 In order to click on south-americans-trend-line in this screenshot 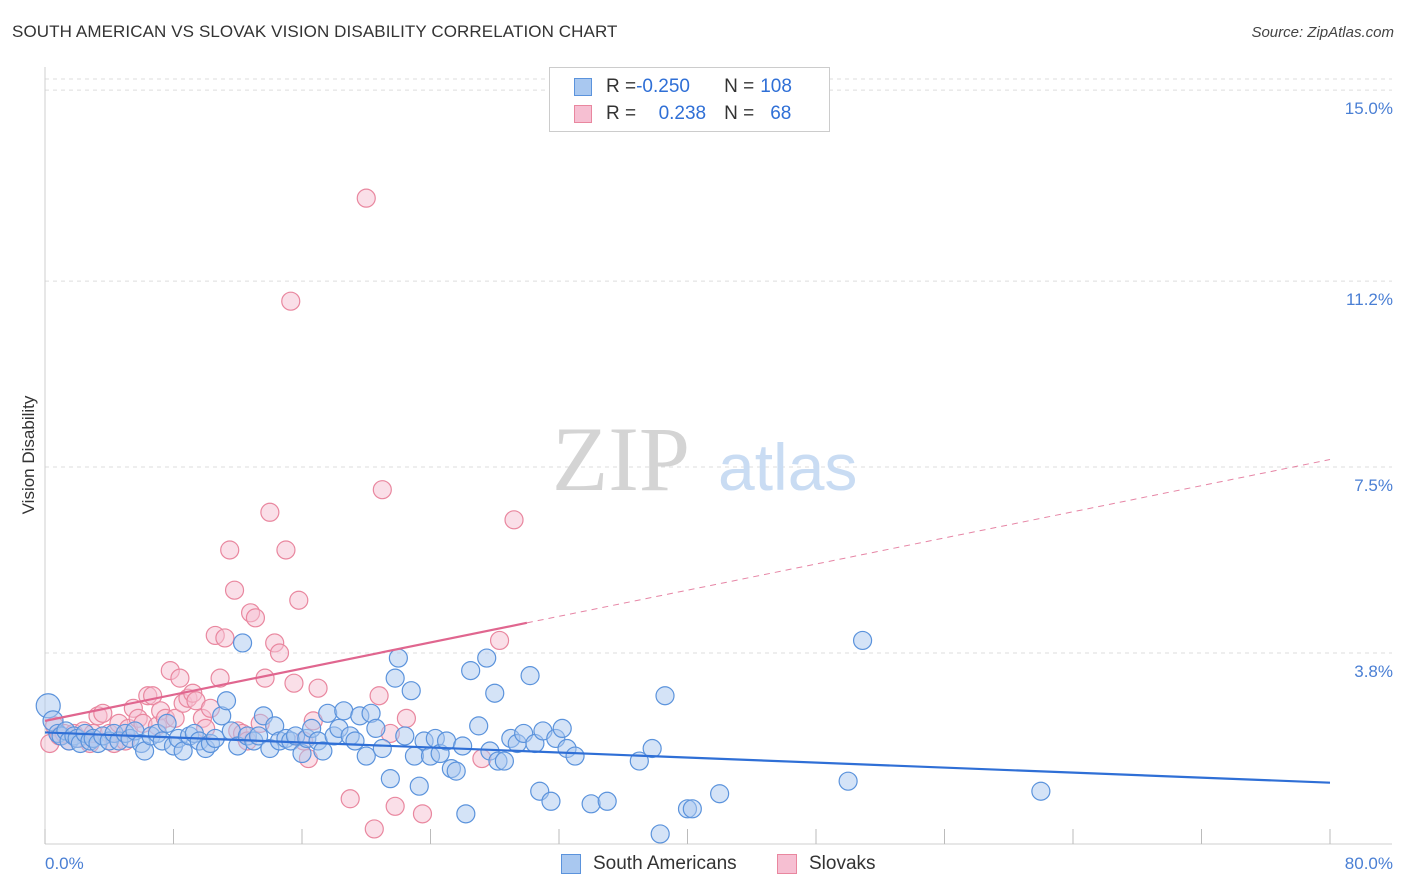, I will do `click(687, 757)`.